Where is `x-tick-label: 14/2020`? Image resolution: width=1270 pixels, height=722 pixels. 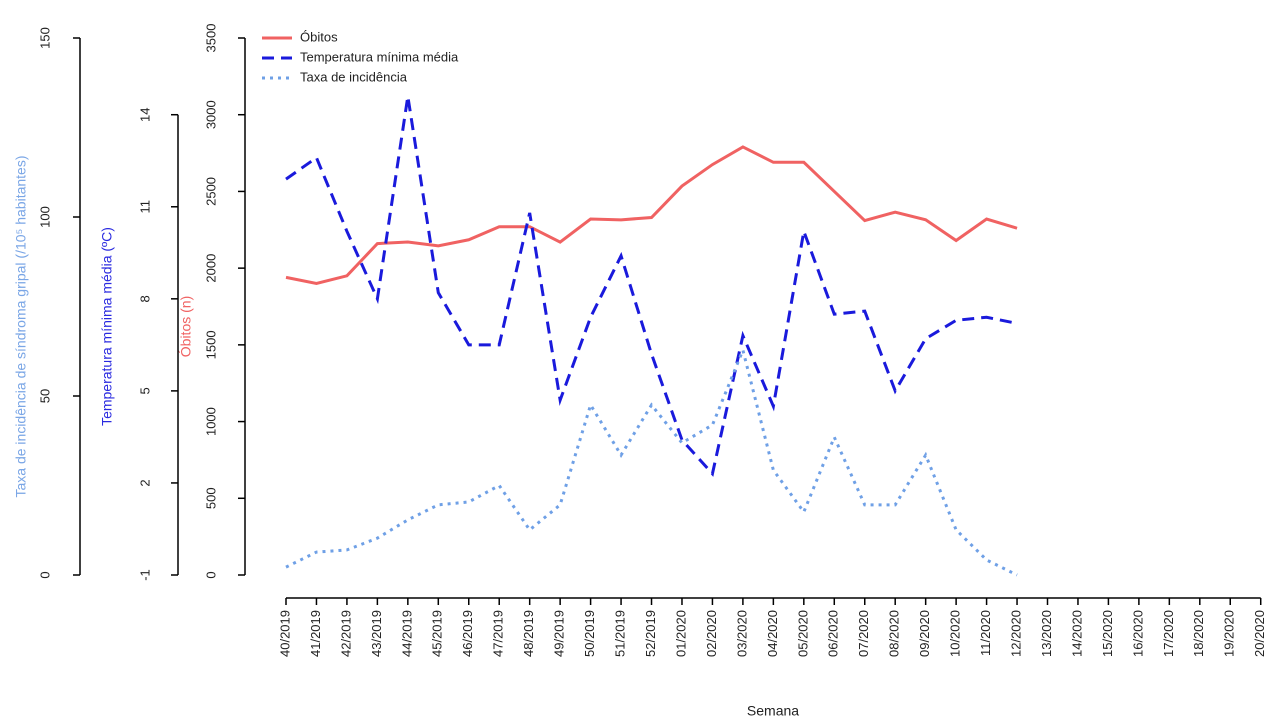 x-tick-label: 14/2020 is located at coordinates (1076, 633).